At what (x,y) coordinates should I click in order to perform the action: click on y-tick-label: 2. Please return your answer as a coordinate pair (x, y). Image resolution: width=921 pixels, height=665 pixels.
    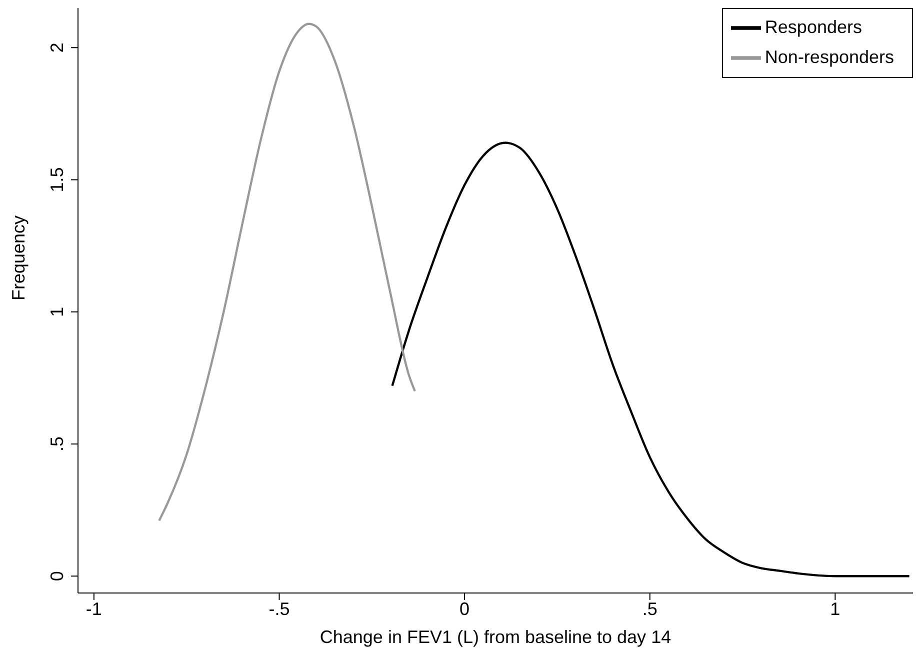
    Looking at the image, I should click on (57, 47).